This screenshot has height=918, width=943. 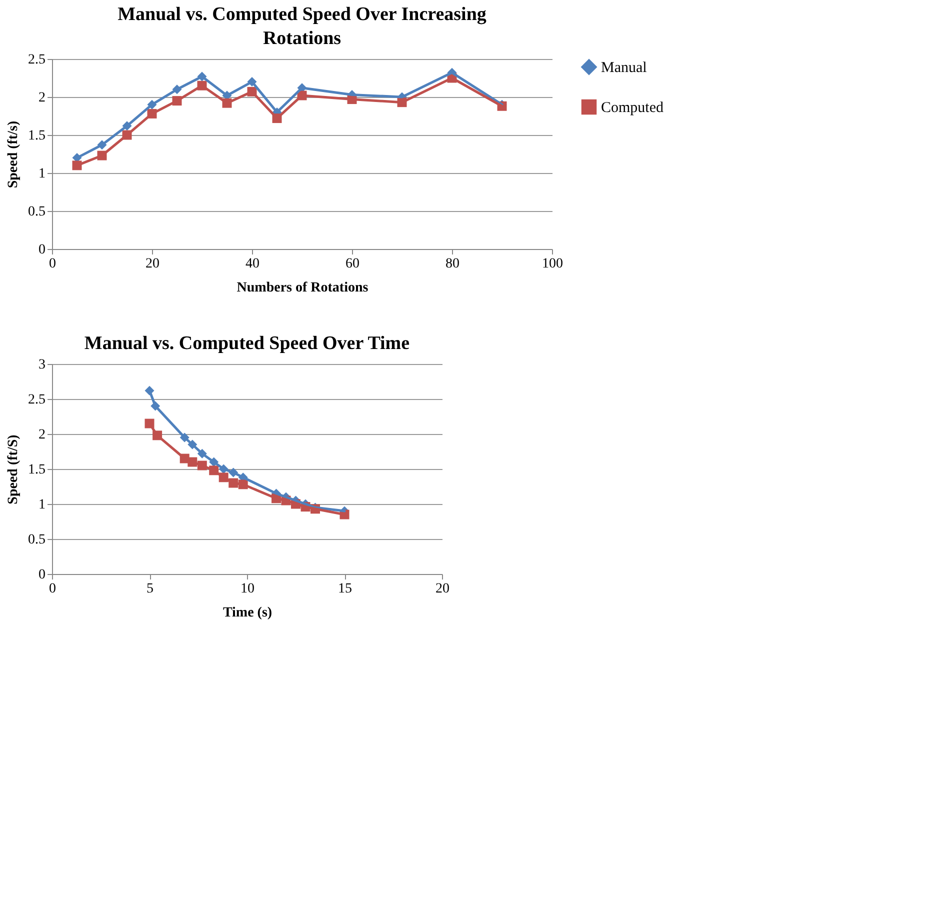 What do you see at coordinates (150, 589) in the screenshot?
I see `x-tick-label: 5` at bounding box center [150, 589].